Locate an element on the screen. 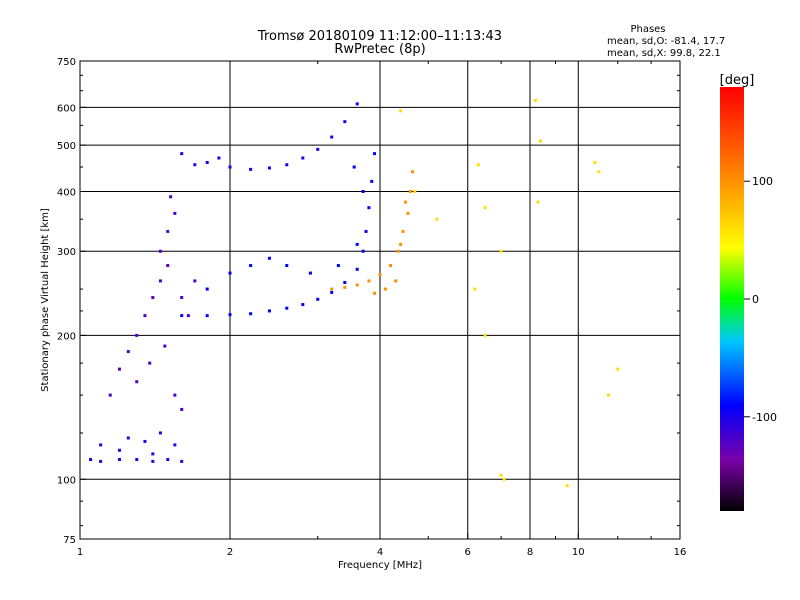 The height and width of the screenshot is (600, 800). x-tick-label: 1 is located at coordinates (80, 552).